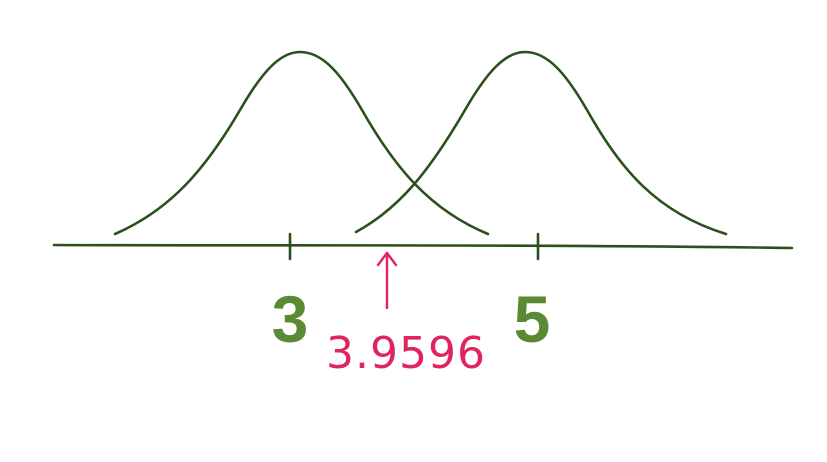 The image size is (827, 462). I want to click on tick-label-5: 5, so click(532, 319).